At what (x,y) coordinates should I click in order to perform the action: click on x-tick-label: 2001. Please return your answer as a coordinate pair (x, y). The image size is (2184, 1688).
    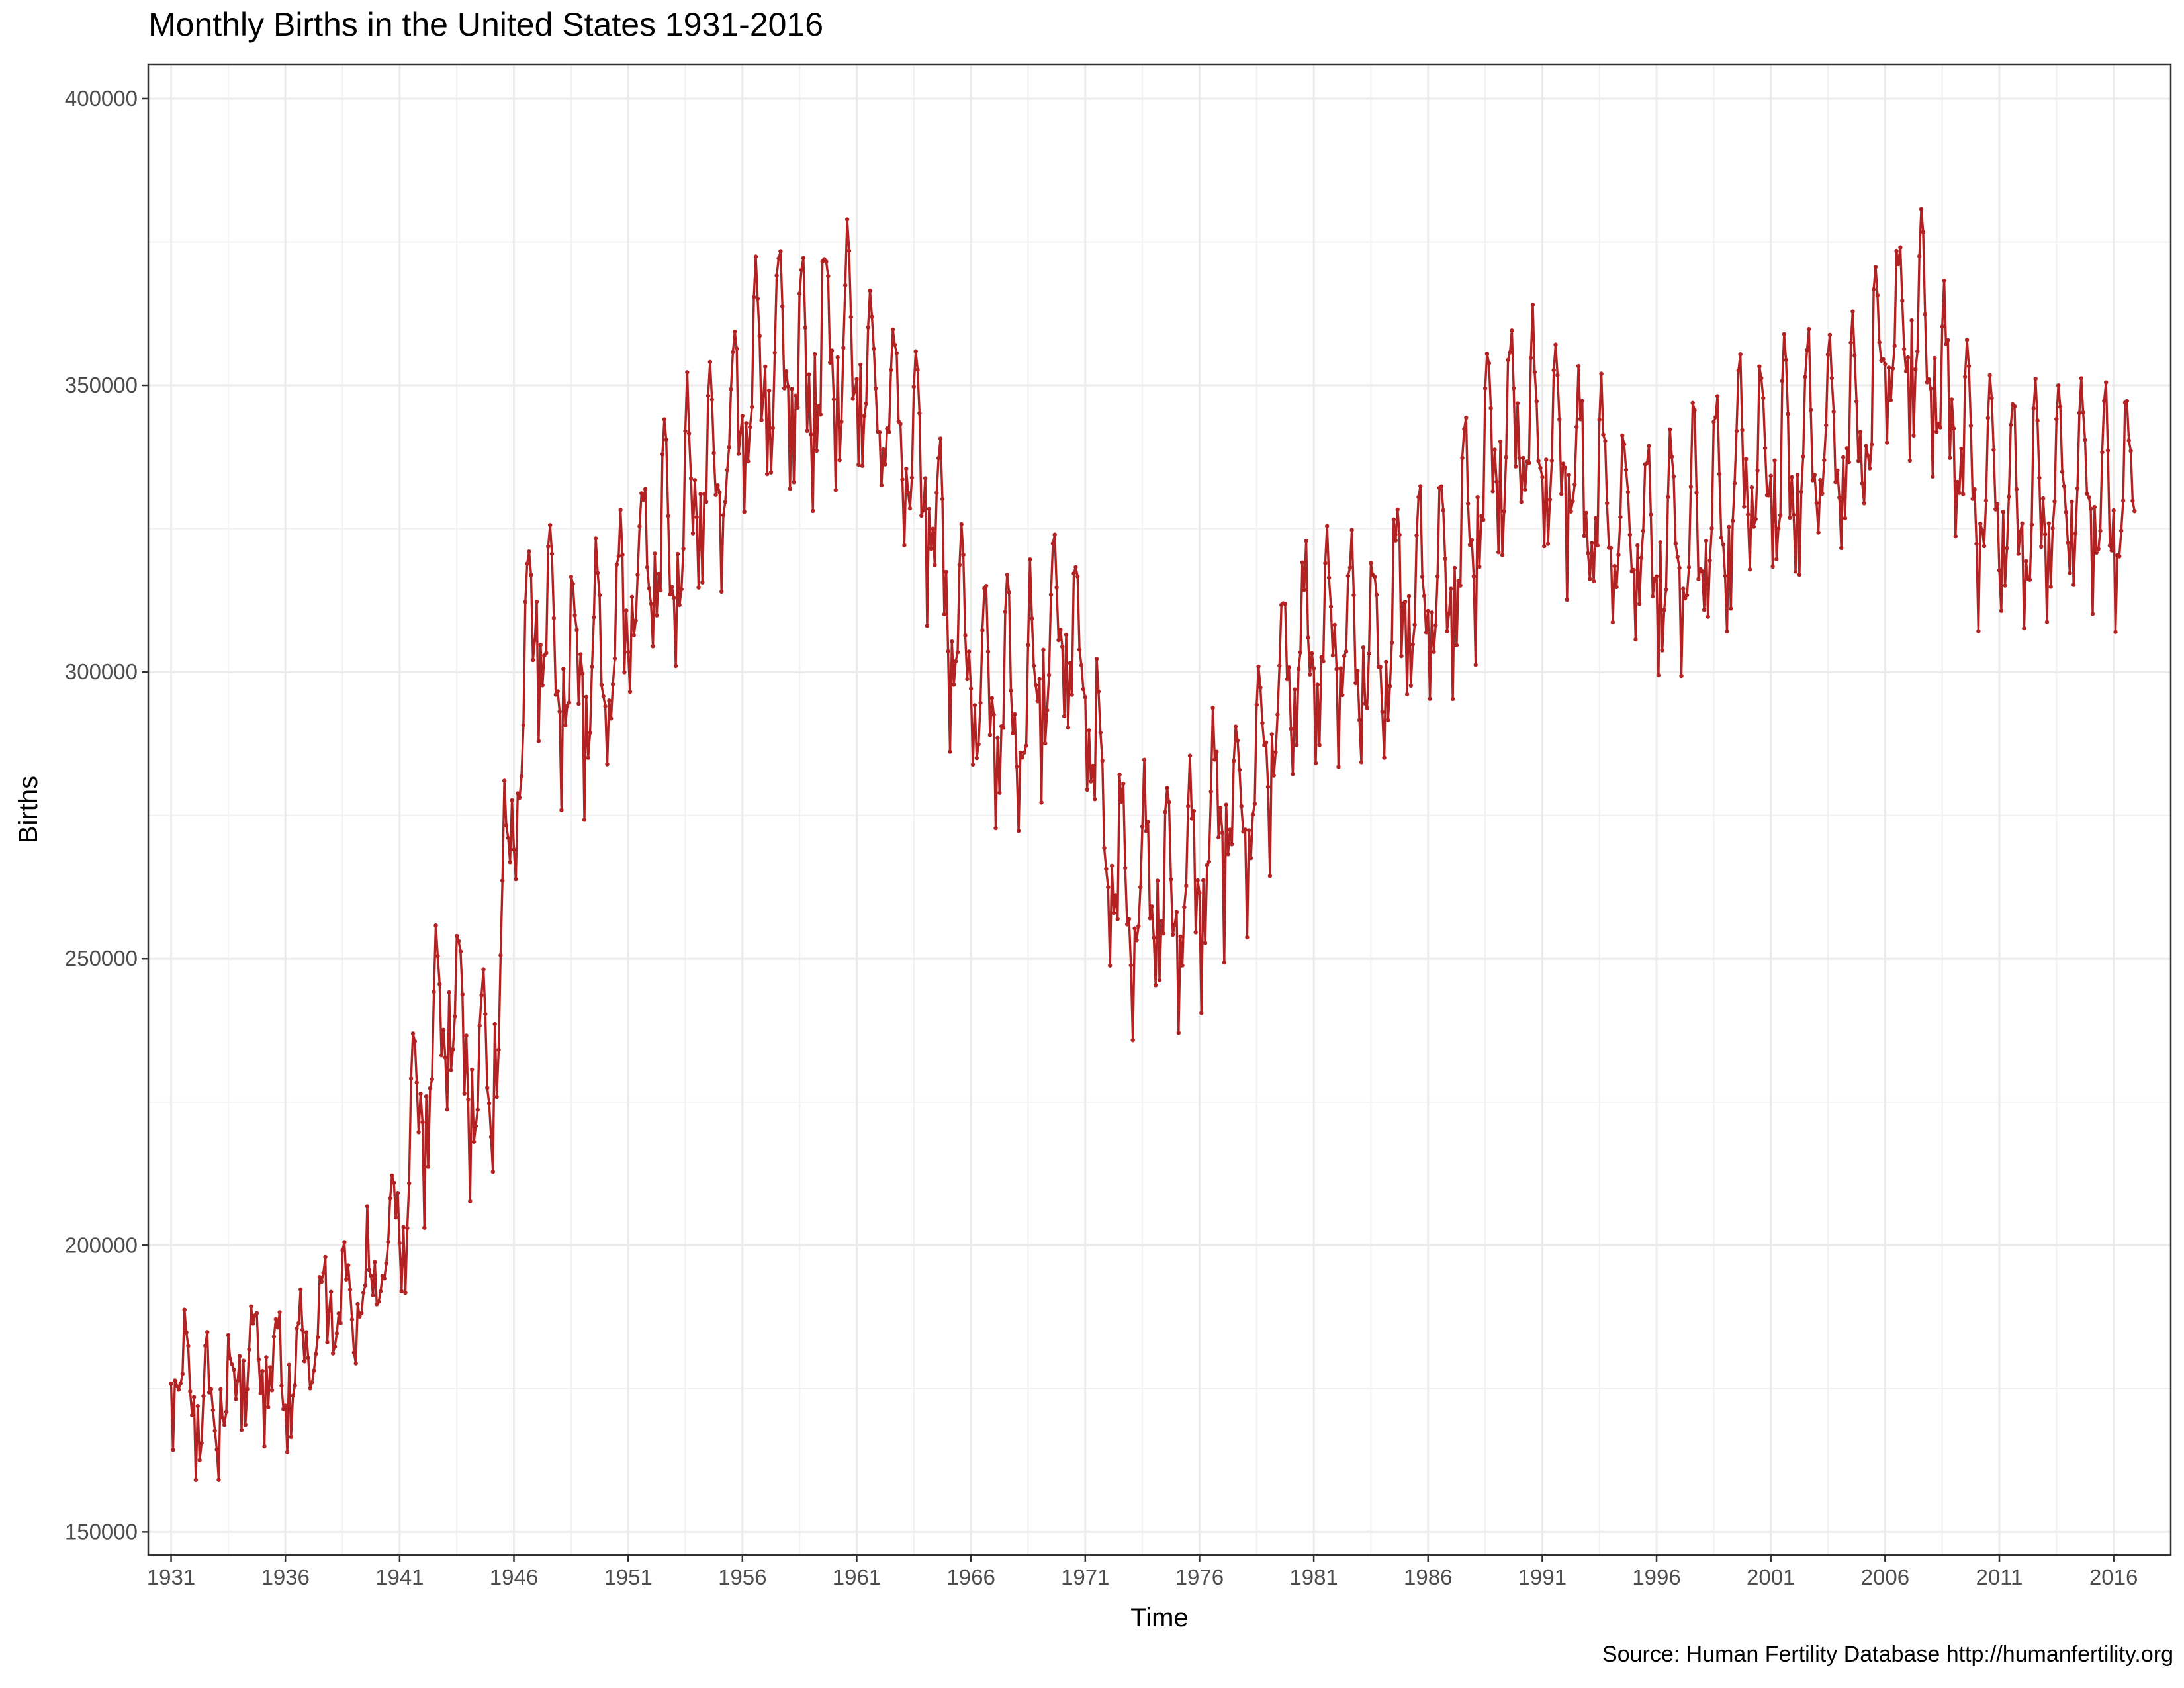
    Looking at the image, I should click on (1771, 1577).